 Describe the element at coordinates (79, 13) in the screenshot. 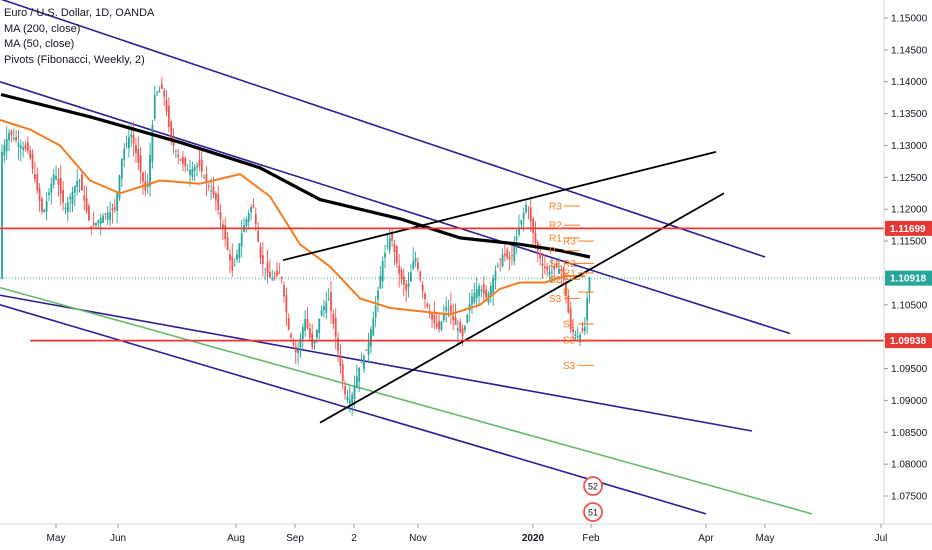

I see `legend-title: Euro / U.S. Dollar, 1D, OANDA` at that location.